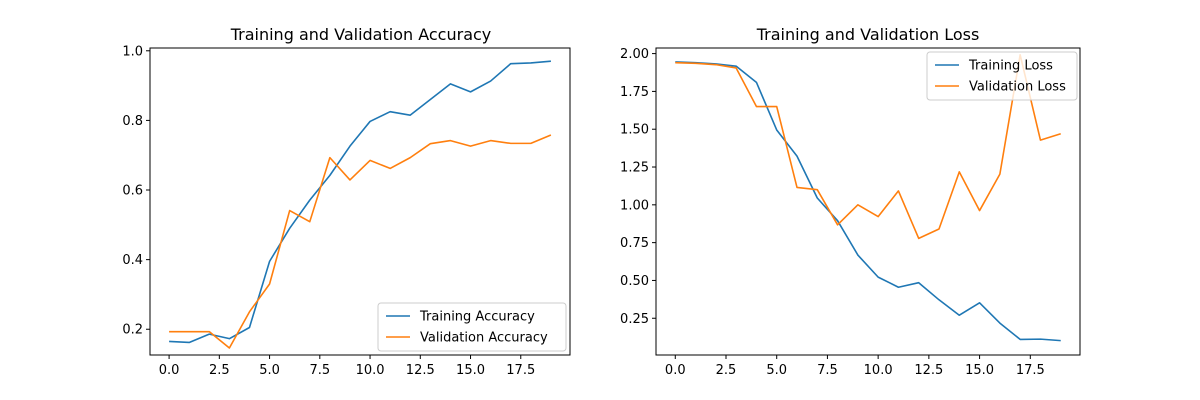  I want to click on y-tick-label: 2.00, so click(634, 54).